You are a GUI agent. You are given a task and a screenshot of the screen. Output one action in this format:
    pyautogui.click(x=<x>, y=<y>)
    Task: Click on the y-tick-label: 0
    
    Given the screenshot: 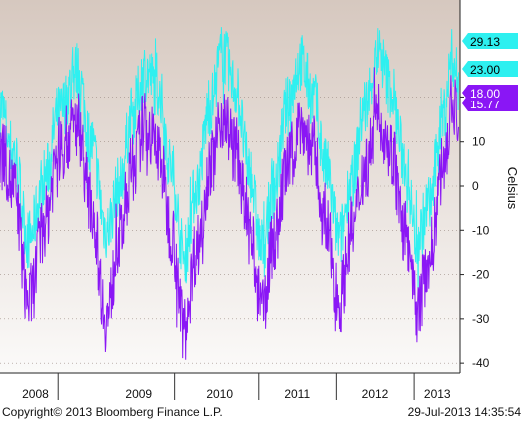 What is the action you would take?
    pyautogui.click(x=475, y=186)
    